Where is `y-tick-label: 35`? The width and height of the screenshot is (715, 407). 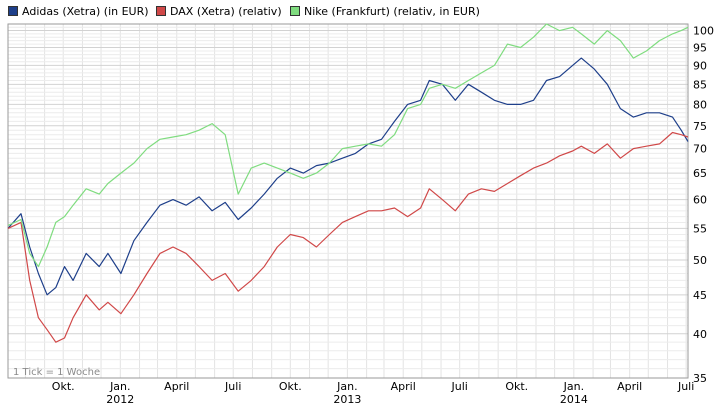 y-tick-label: 35 is located at coordinates (700, 378).